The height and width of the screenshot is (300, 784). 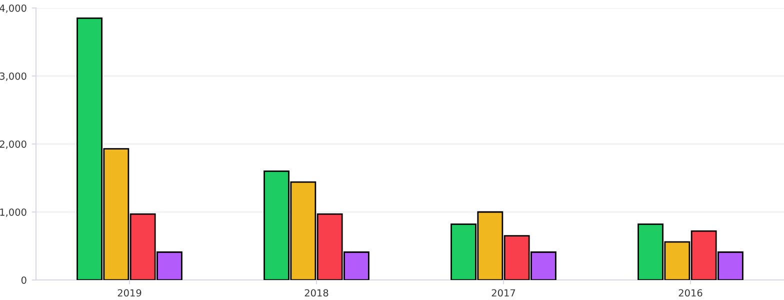 I want to click on y-tick-label: 2,000, so click(x=13, y=144).